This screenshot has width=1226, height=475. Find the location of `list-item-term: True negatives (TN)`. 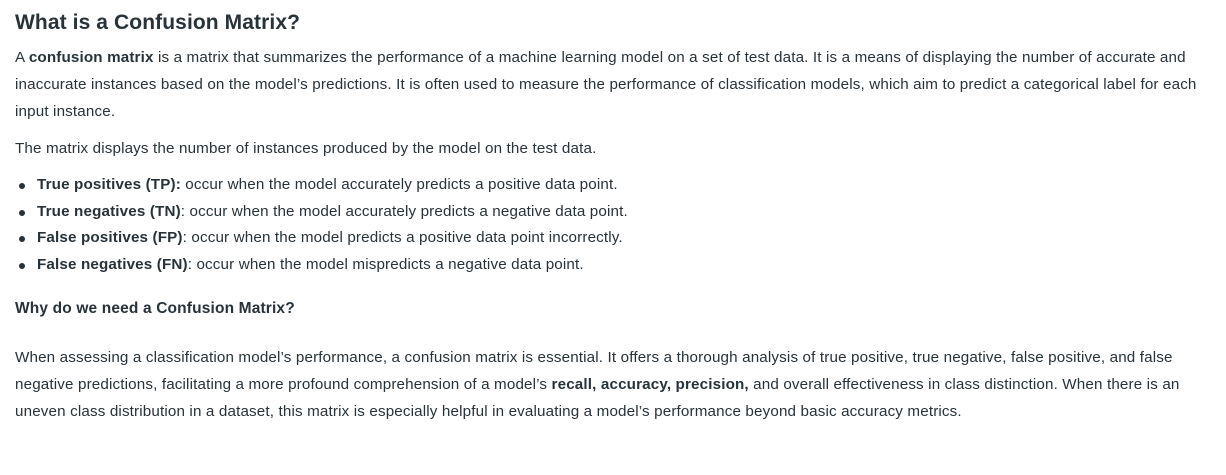

list-item-term: True negatives (TN) is located at coordinates (109, 211).